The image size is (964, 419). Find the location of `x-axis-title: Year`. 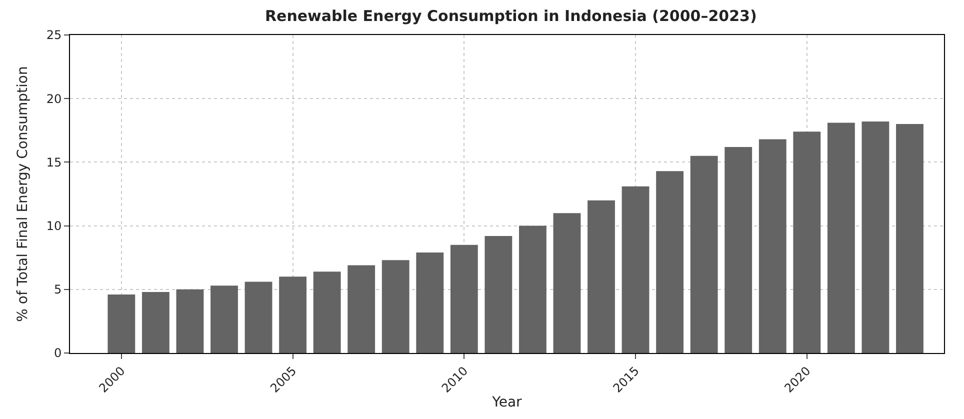

x-axis-title: Year is located at coordinates (506, 402).